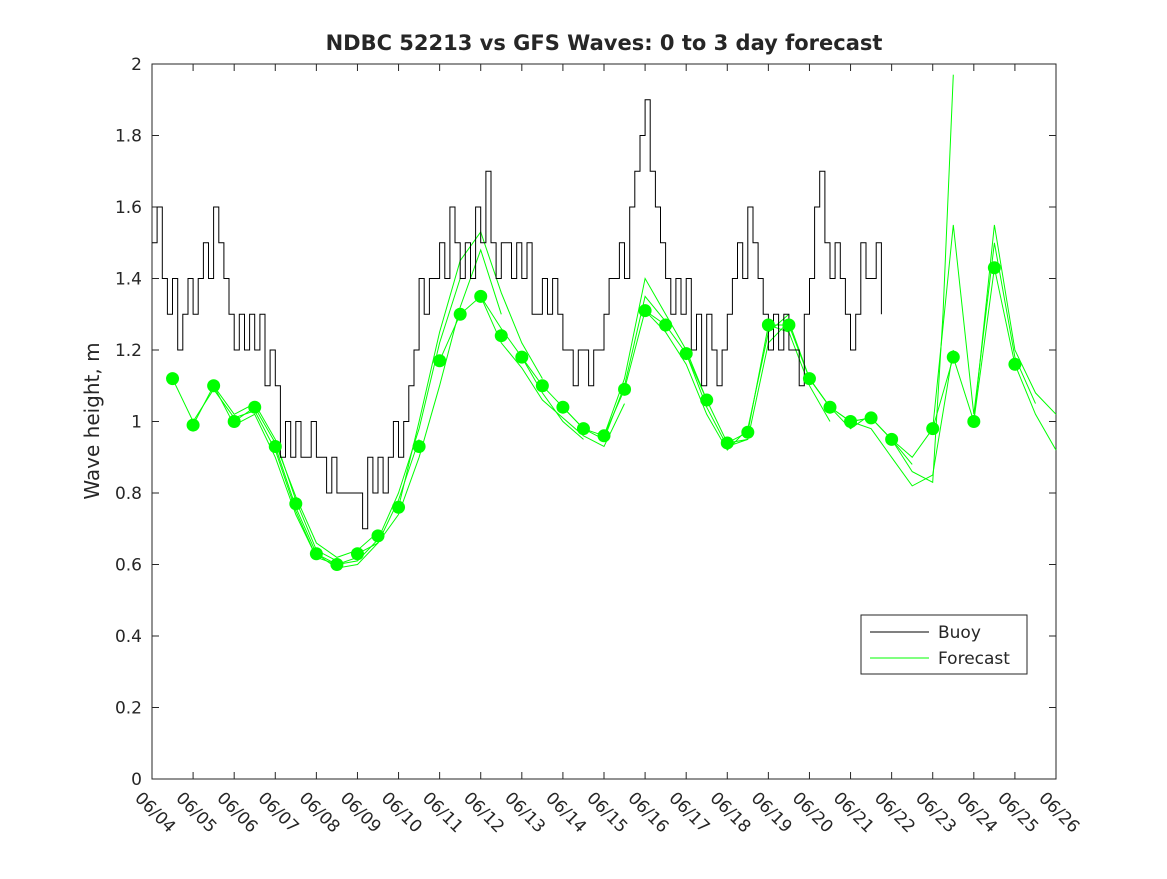 The image size is (1167, 879). Describe the element at coordinates (136, 780) in the screenshot. I see `y-tick-label: 0` at that location.